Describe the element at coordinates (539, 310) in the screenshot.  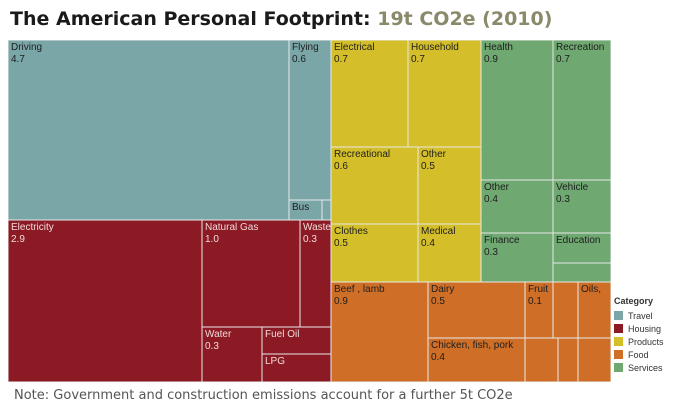
I see `treemap-cell-fruit` at that location.